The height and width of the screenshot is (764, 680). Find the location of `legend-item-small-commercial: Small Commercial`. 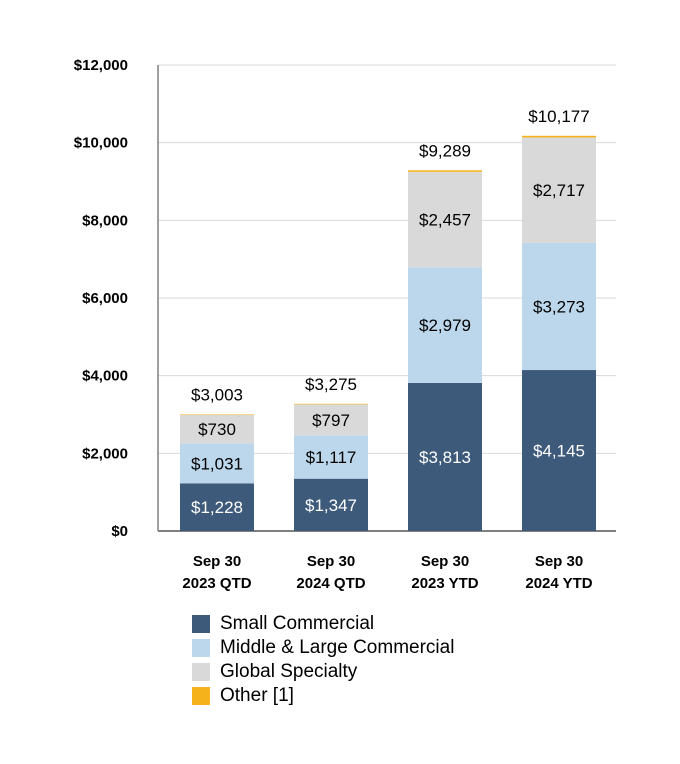

legend-item-small-commercial: Small Commercial is located at coordinates (323, 624).